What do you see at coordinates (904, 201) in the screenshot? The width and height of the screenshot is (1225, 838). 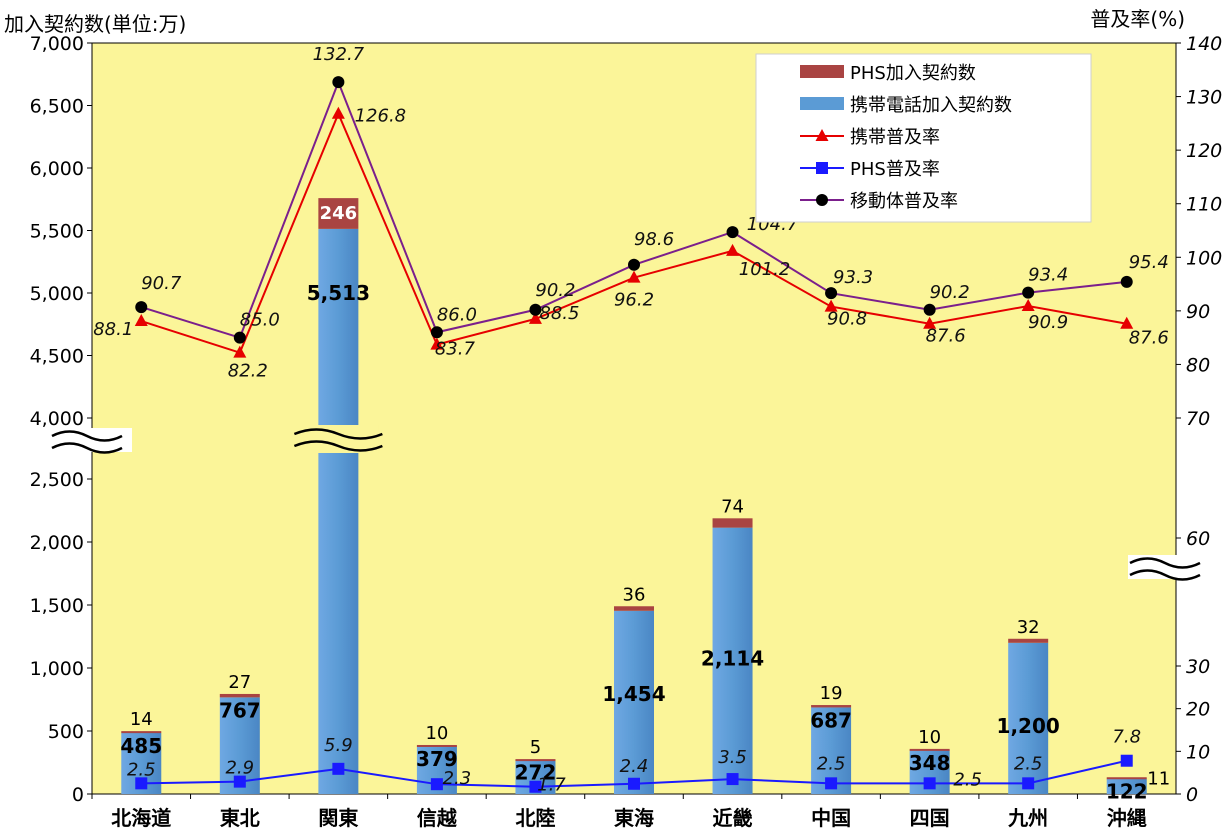 I see `legend-label: 移動体普及率` at bounding box center [904, 201].